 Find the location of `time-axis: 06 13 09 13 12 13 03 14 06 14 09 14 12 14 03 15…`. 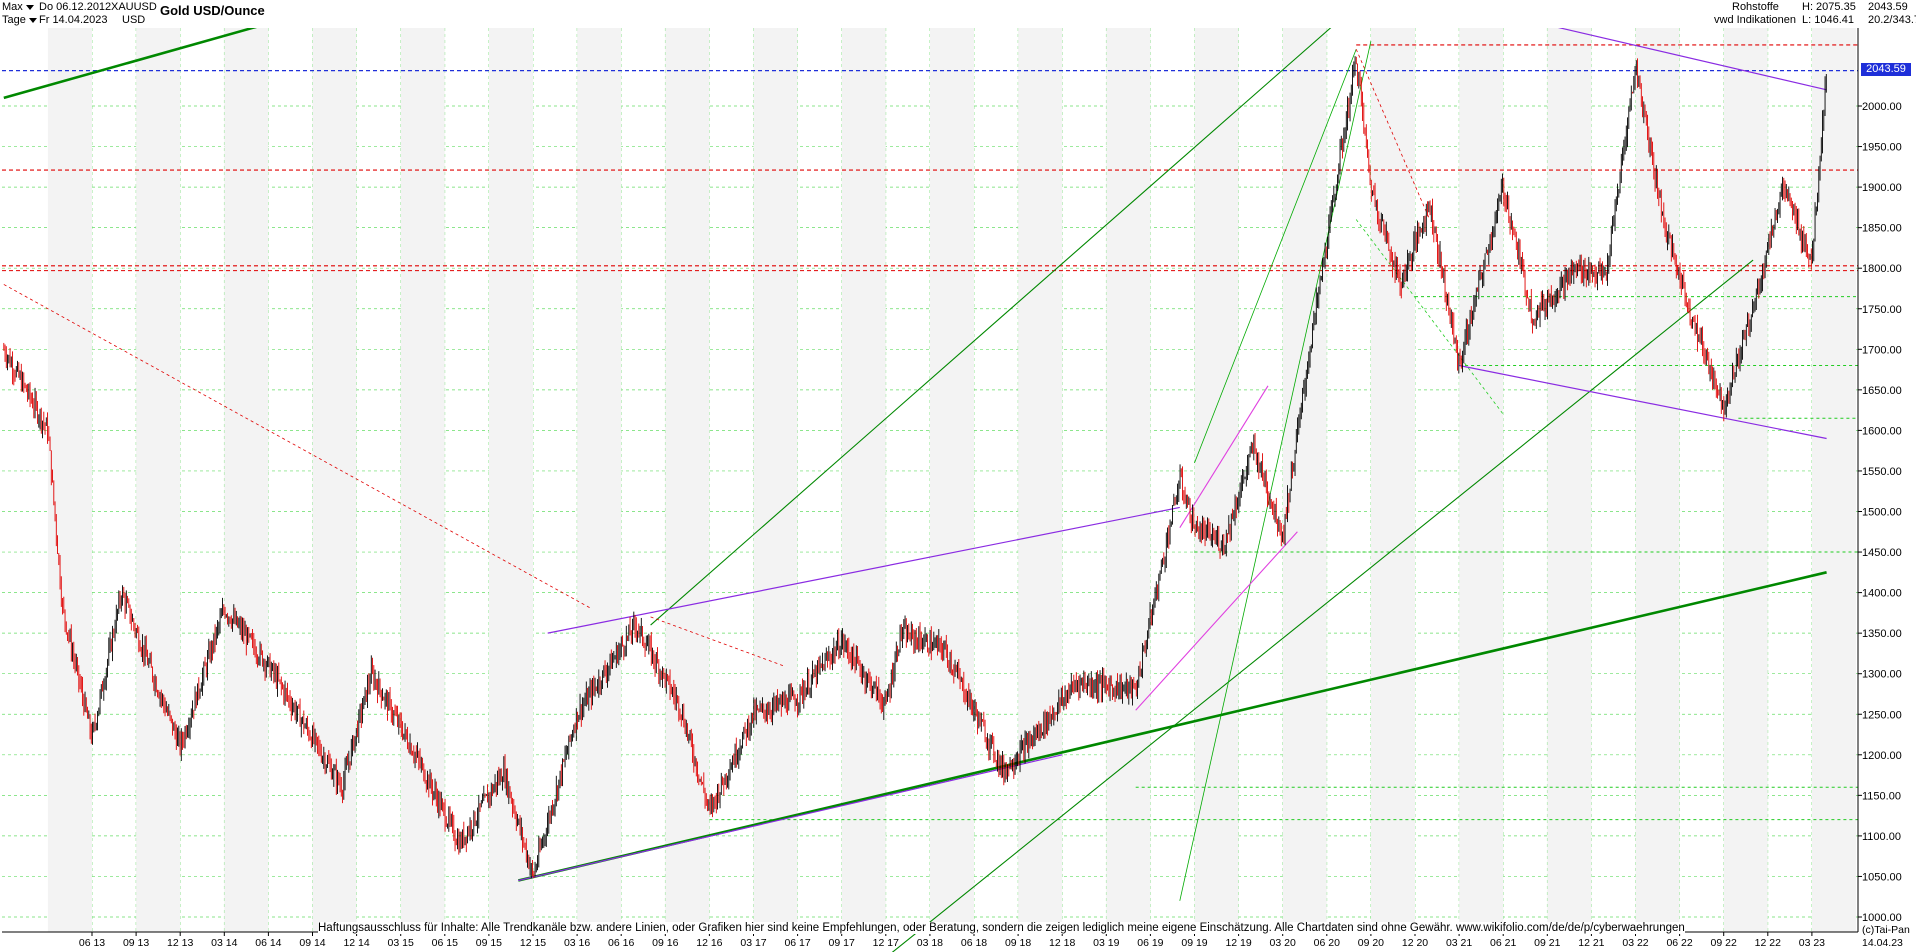

time-axis: 06 13 09 13 12 13 03 14 06 14 09 14 12 14 03 15… is located at coordinates (930, 940).